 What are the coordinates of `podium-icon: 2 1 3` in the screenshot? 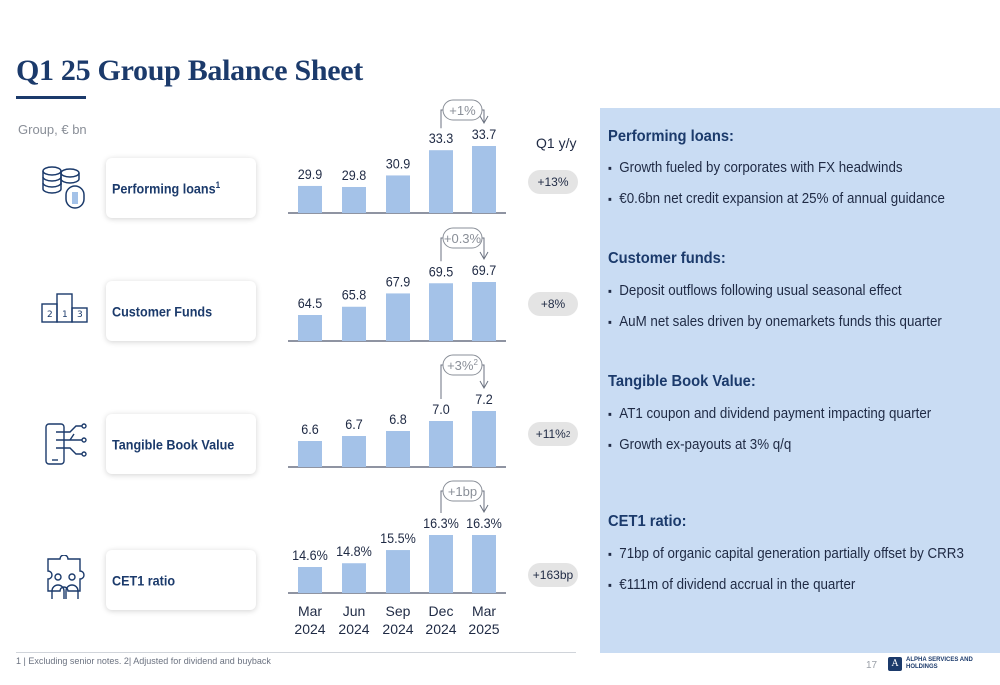 It's located at (64, 308).